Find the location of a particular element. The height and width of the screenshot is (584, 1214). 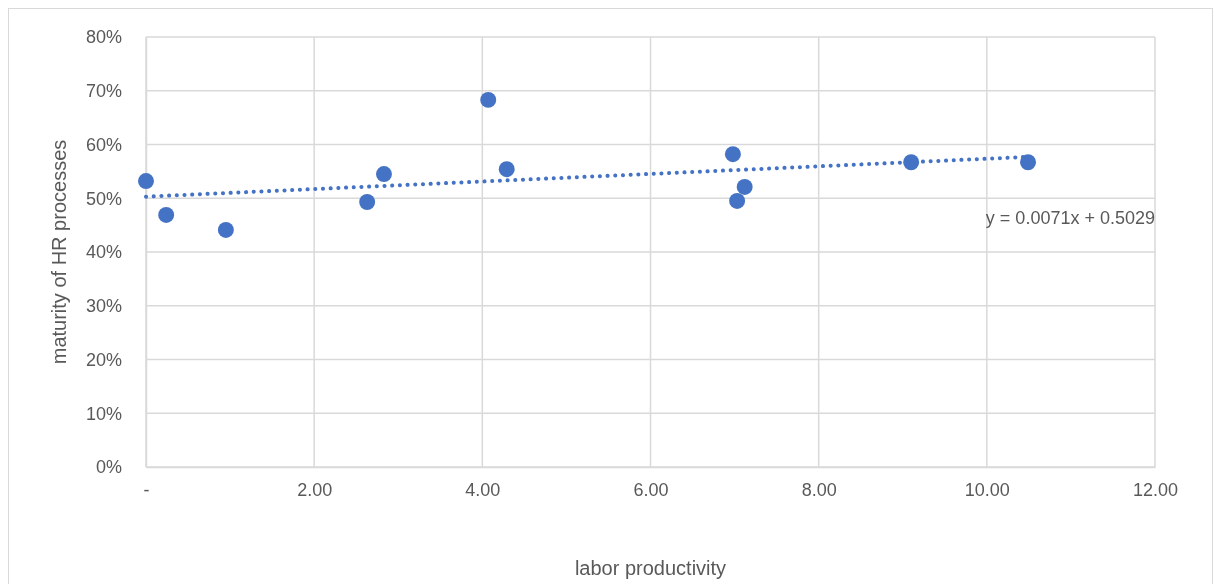

y-tick-label: 0% is located at coordinates (108, 467).